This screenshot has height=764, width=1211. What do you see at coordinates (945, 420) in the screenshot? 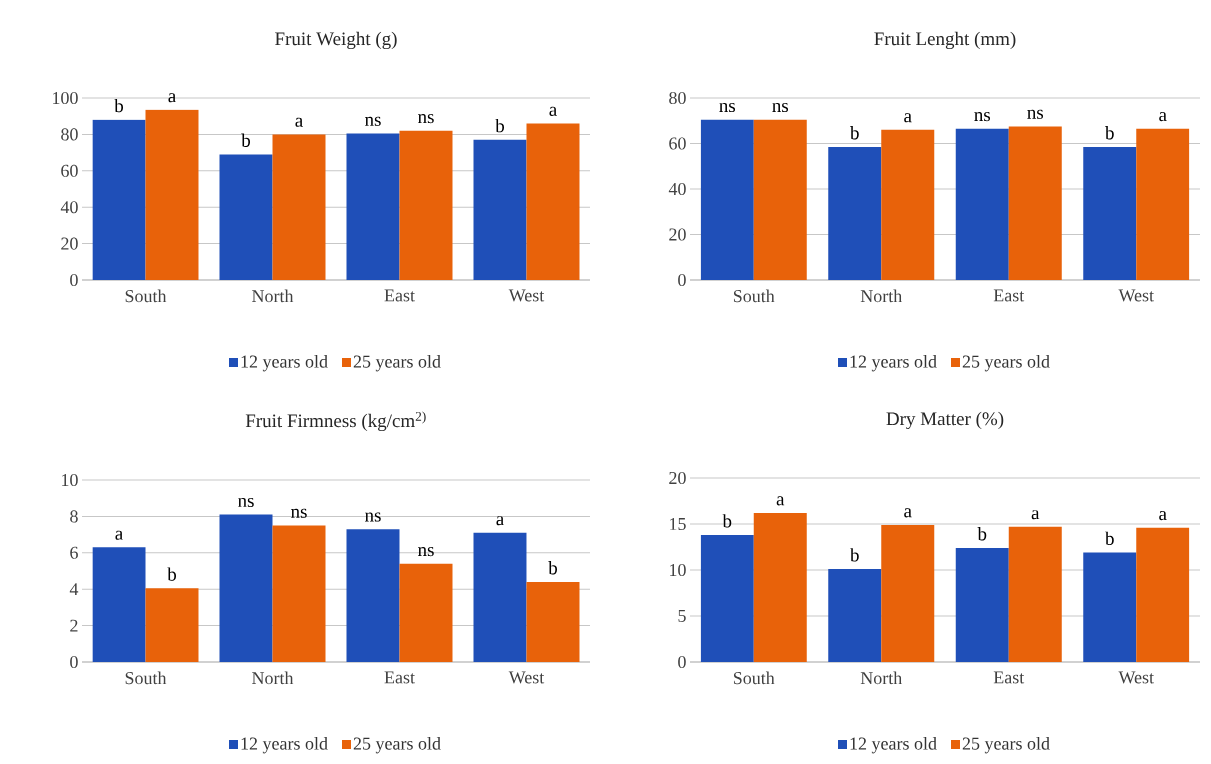
I see `chart-title: Dry Matter (%)` at bounding box center [945, 420].